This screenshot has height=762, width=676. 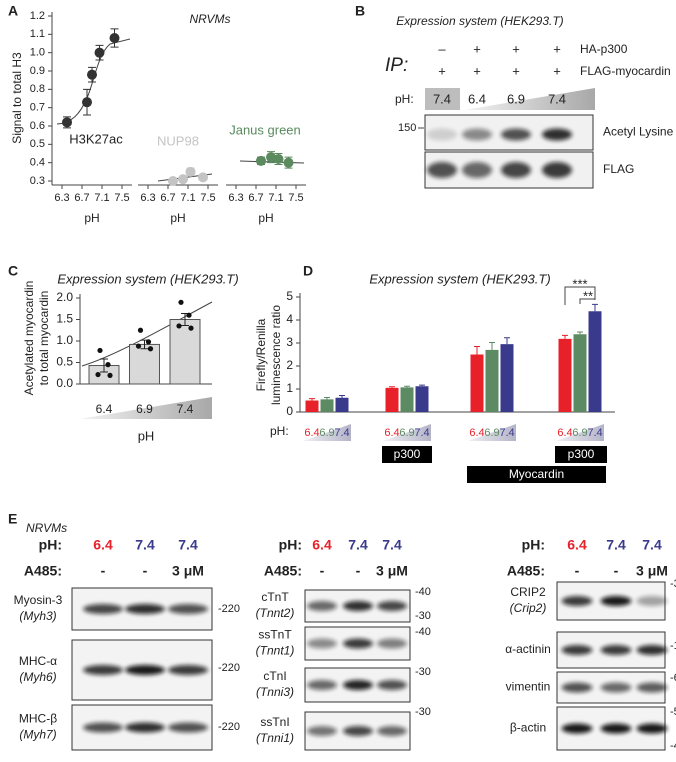 I want to click on protein-label: β-actin, so click(x=528, y=728).